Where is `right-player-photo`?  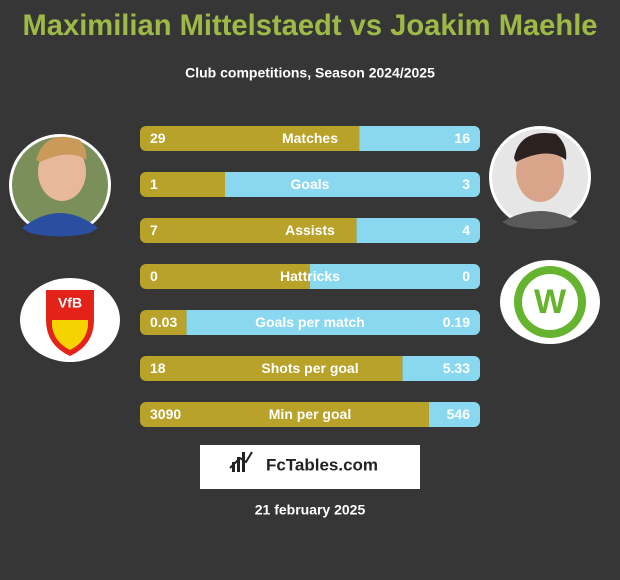 right-player-photo is located at coordinates (540, 177).